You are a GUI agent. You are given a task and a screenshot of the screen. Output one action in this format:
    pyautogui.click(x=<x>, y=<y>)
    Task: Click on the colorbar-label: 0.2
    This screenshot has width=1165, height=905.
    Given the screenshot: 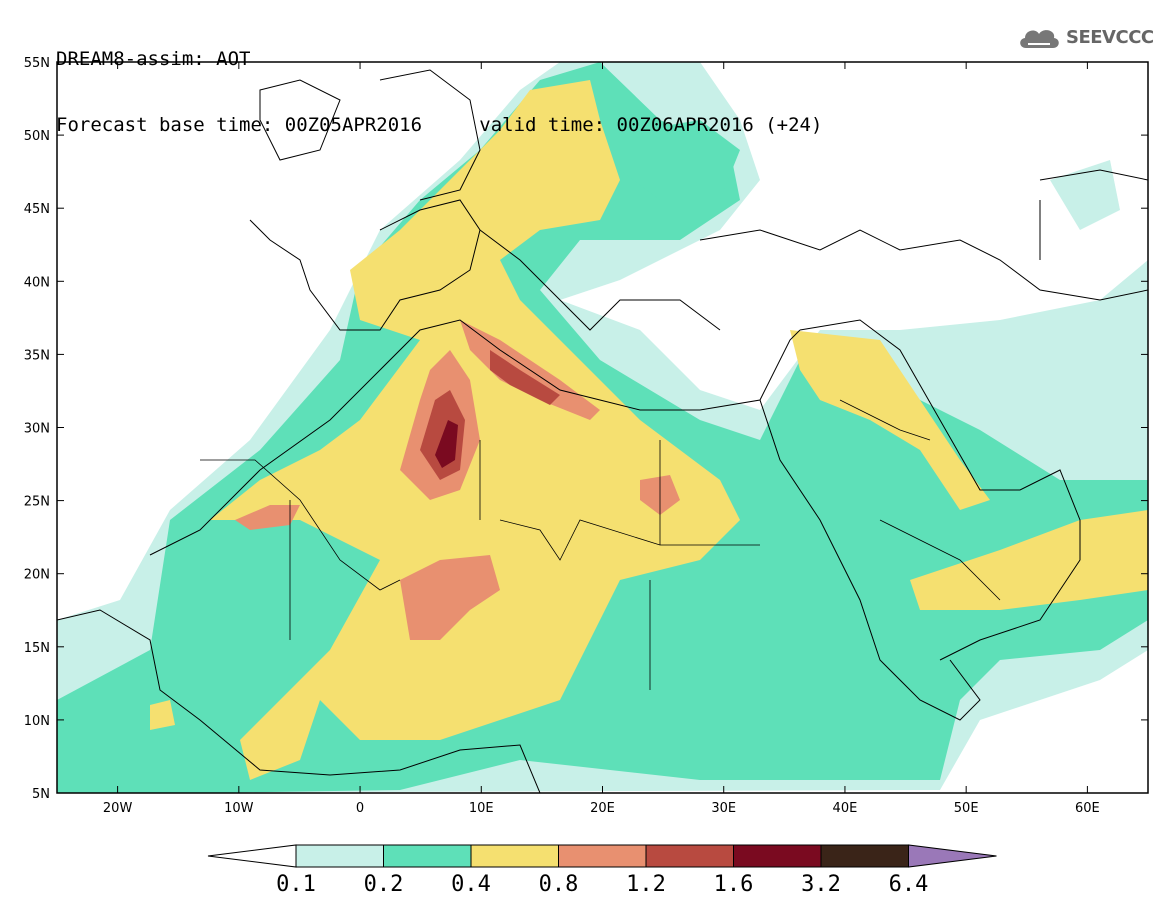 What is the action you would take?
    pyautogui.click(x=383, y=884)
    